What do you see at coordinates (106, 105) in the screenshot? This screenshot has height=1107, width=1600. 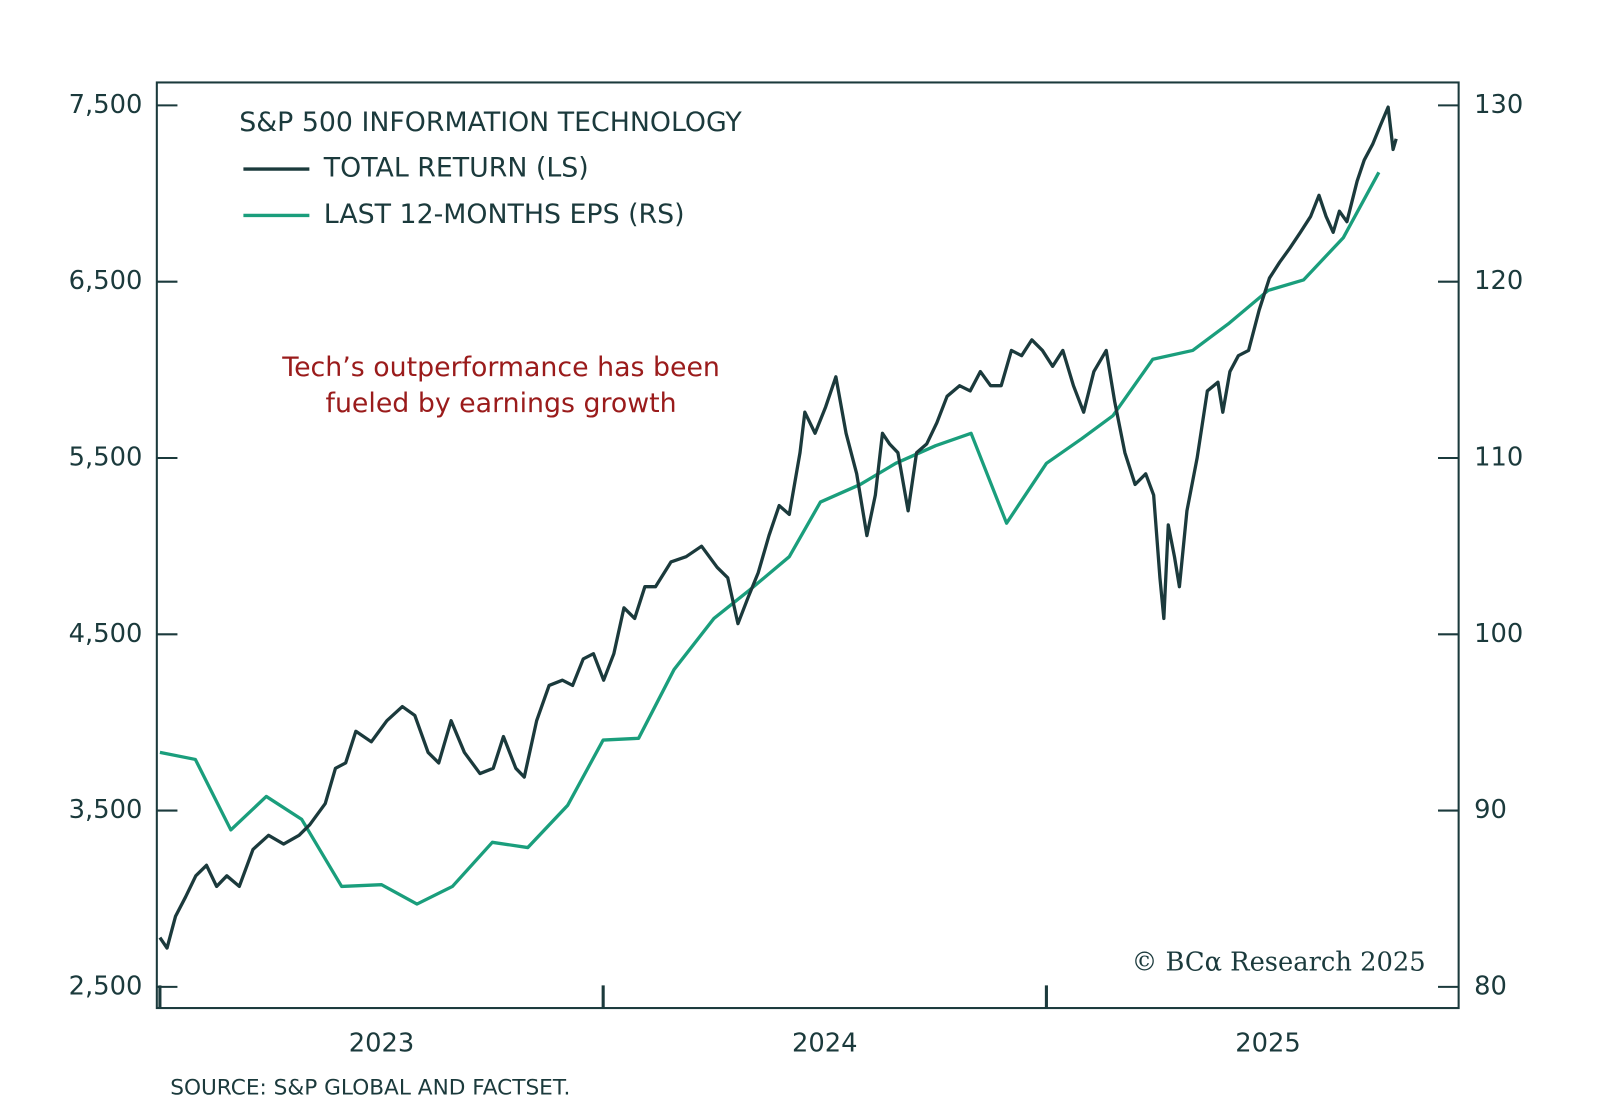 I see `y-tick-label: 7,500` at bounding box center [106, 105].